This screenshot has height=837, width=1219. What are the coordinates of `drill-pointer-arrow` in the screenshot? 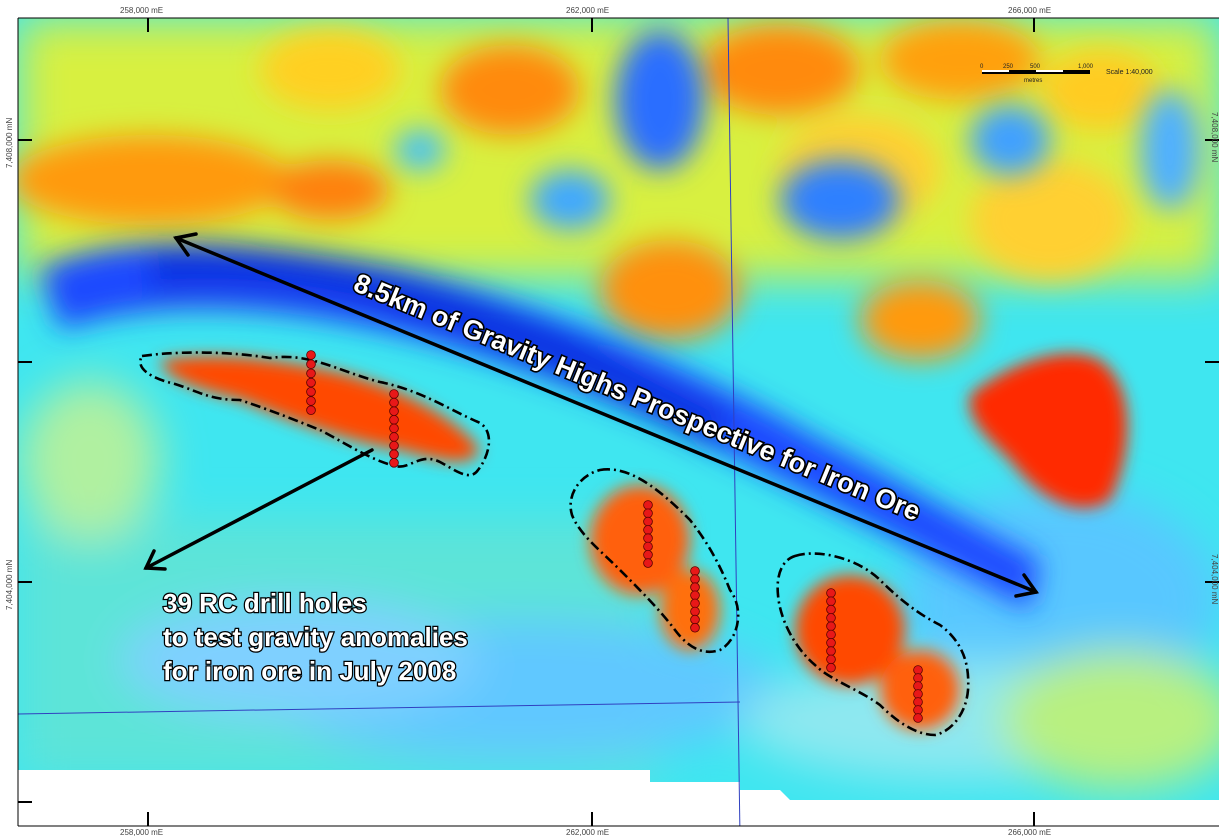 It's located at (259, 509).